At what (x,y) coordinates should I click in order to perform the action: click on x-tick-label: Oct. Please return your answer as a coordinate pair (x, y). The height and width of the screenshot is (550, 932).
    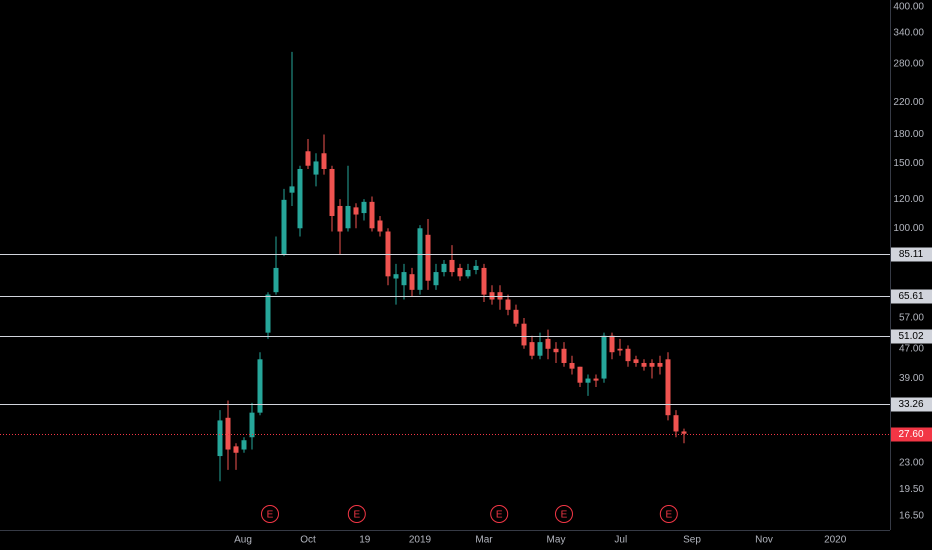
    Looking at the image, I should click on (308, 540).